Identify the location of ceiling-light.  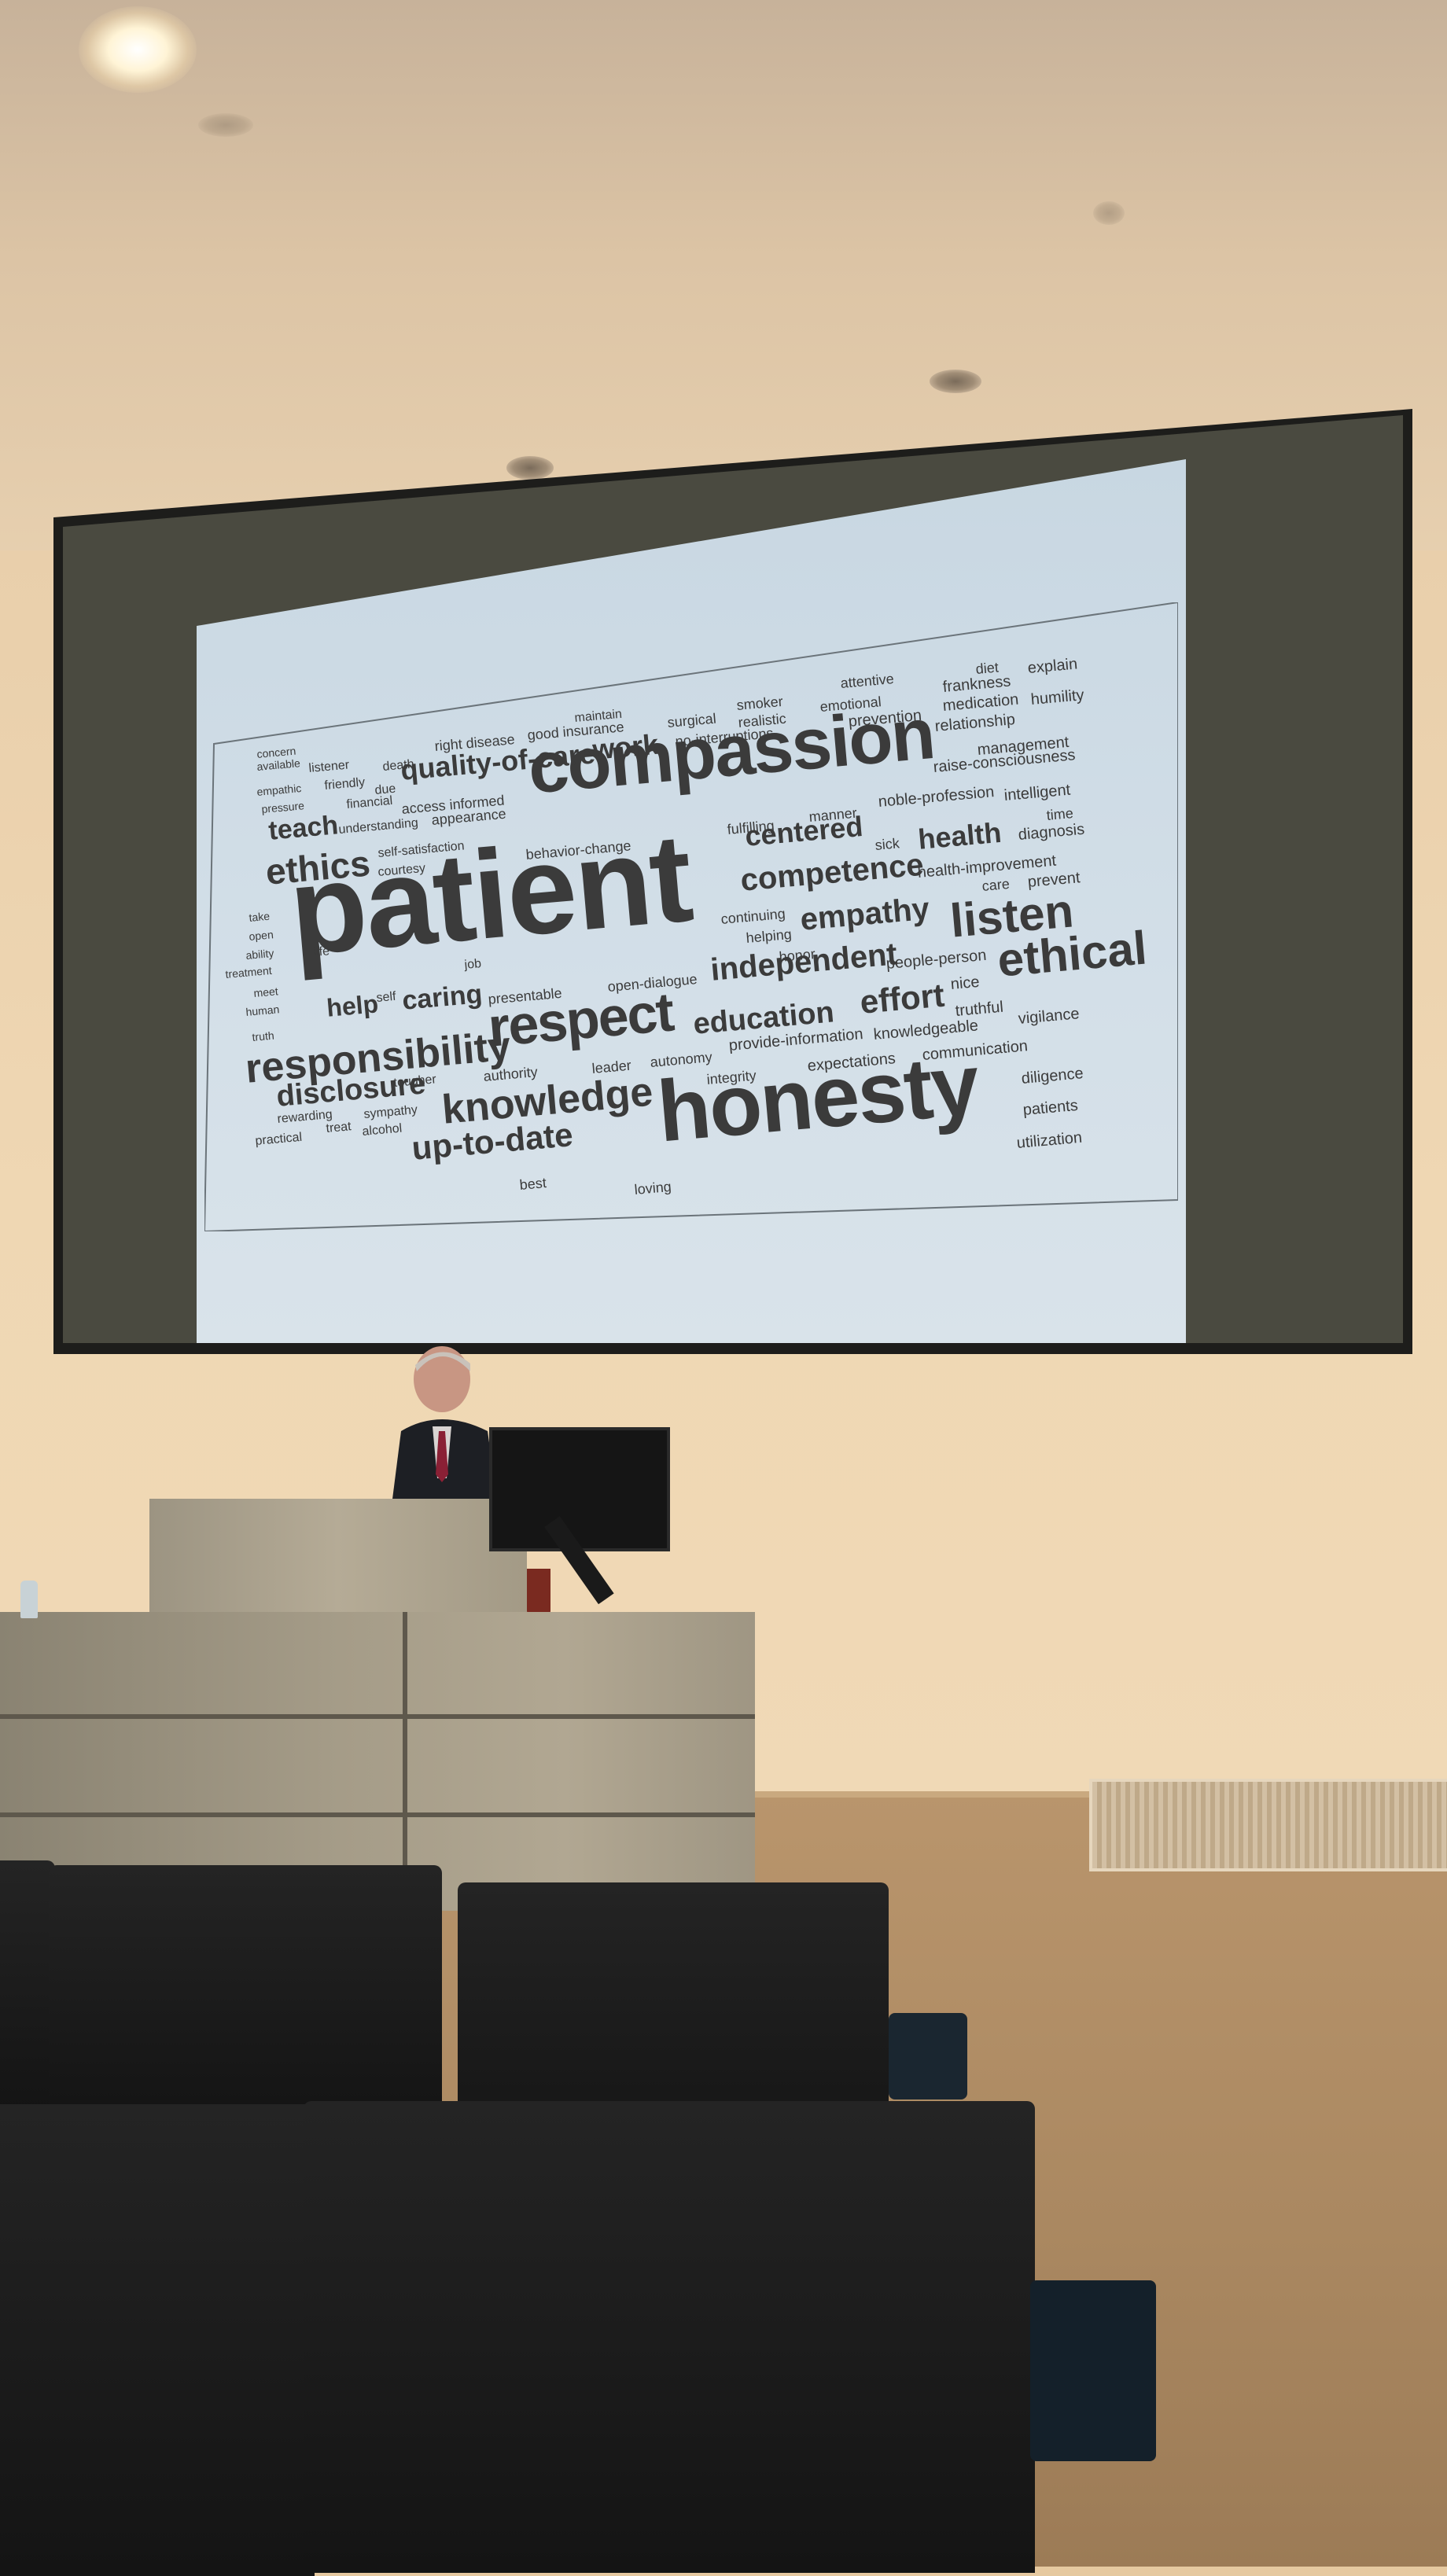
(138, 49).